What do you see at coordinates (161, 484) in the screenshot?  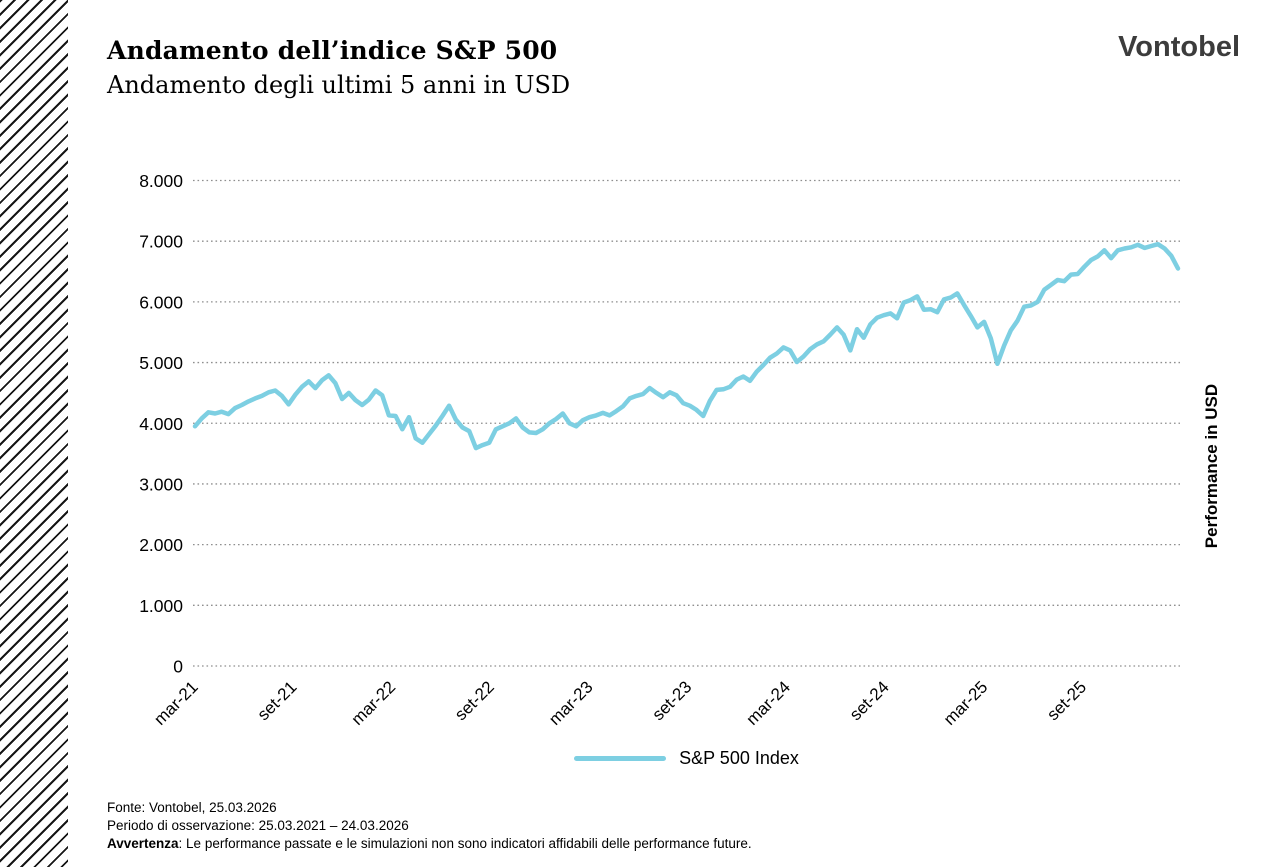 I see `y-tick-label: 3.000` at bounding box center [161, 484].